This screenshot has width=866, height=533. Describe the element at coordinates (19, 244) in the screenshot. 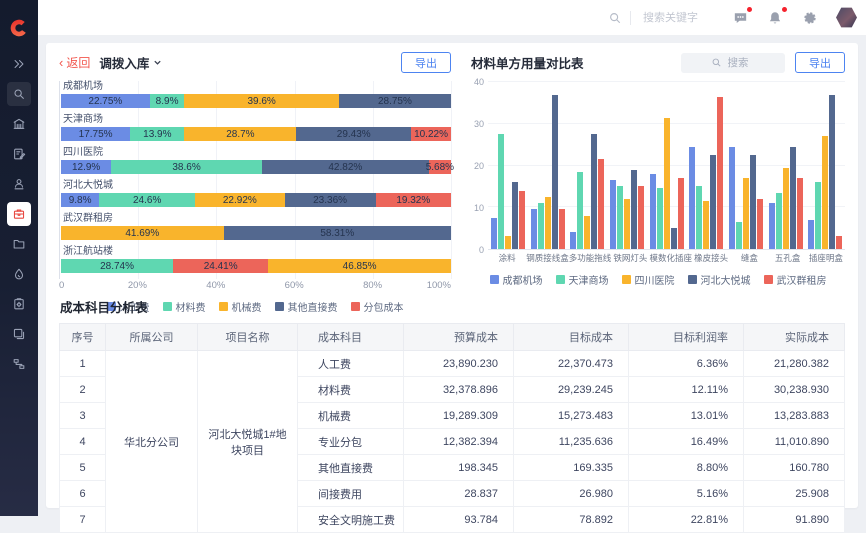

I see `sidebar-item-folder` at that location.